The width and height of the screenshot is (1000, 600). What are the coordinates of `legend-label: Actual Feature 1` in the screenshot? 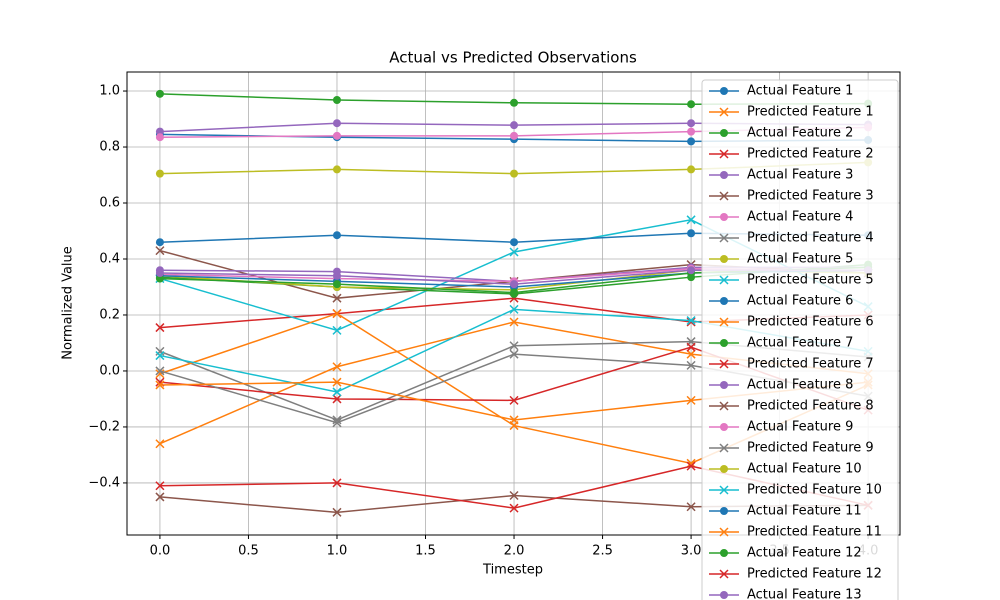 It's located at (800, 91).